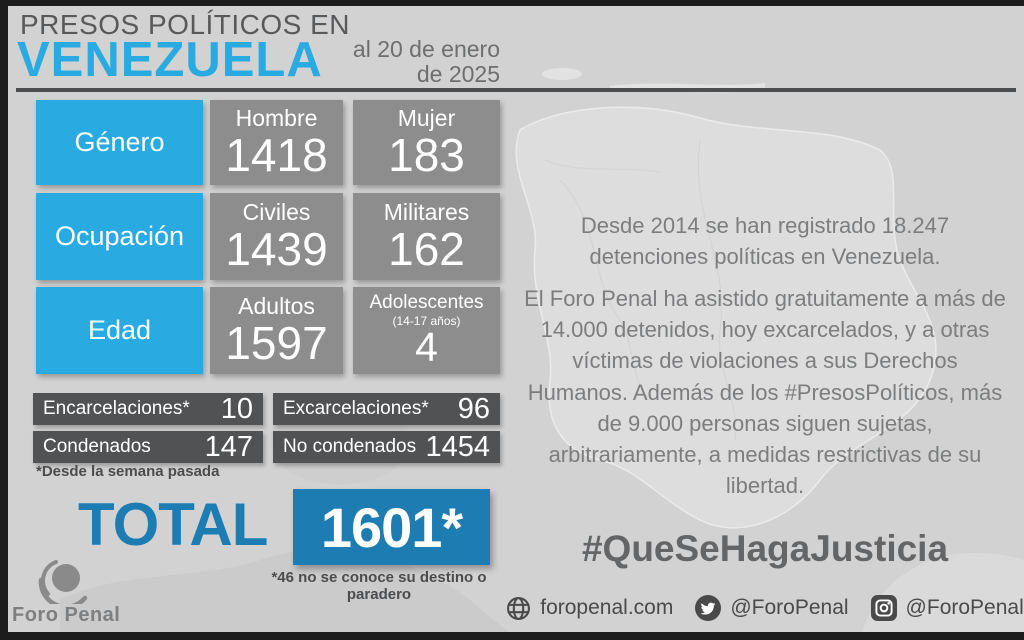 The image size is (1024, 640). Describe the element at coordinates (119, 142) in the screenshot. I see `category-genero: Género` at that location.